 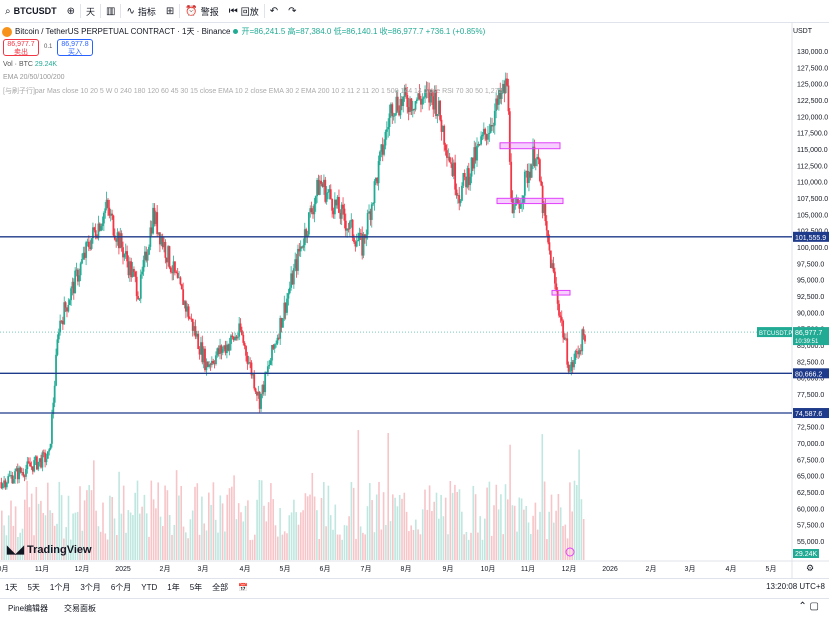 What do you see at coordinates (21, 47) in the screenshot?
I see `sell-button: 86,977.7 卖出` at bounding box center [21, 47].